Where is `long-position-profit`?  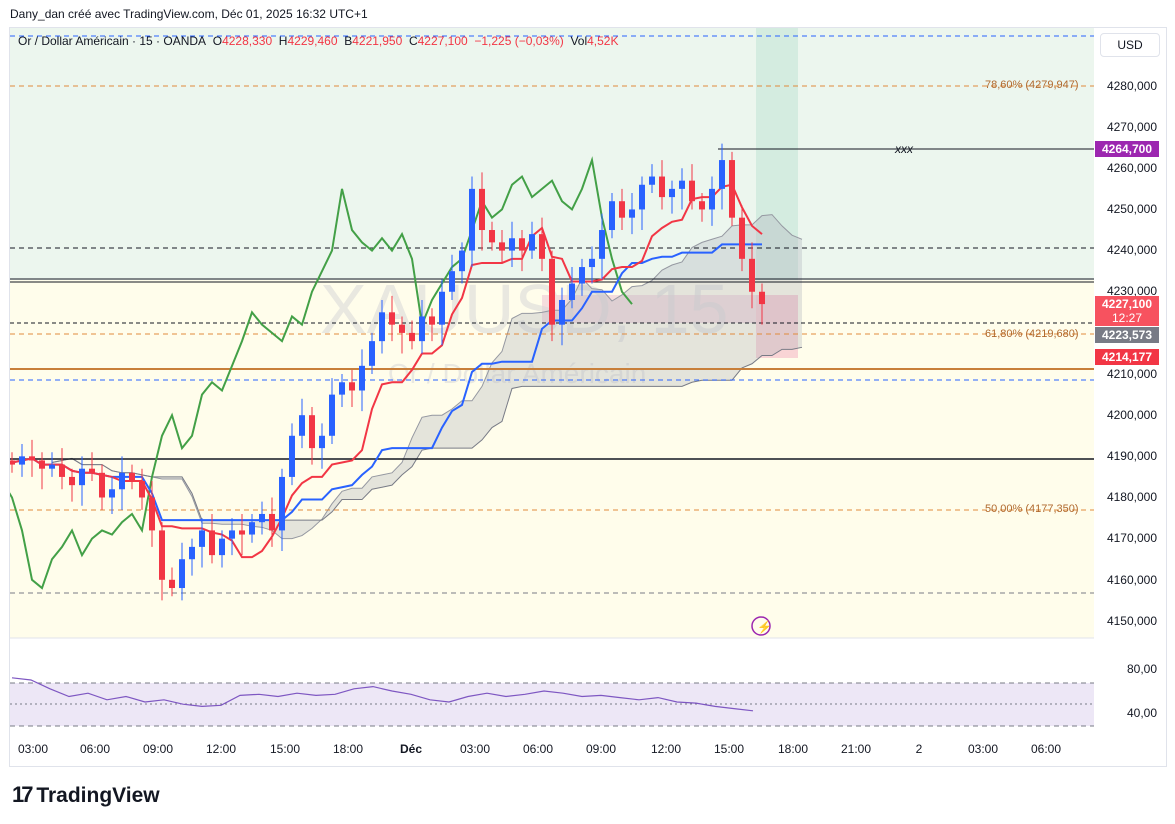
long-position-profit is located at coordinates (777, 154).